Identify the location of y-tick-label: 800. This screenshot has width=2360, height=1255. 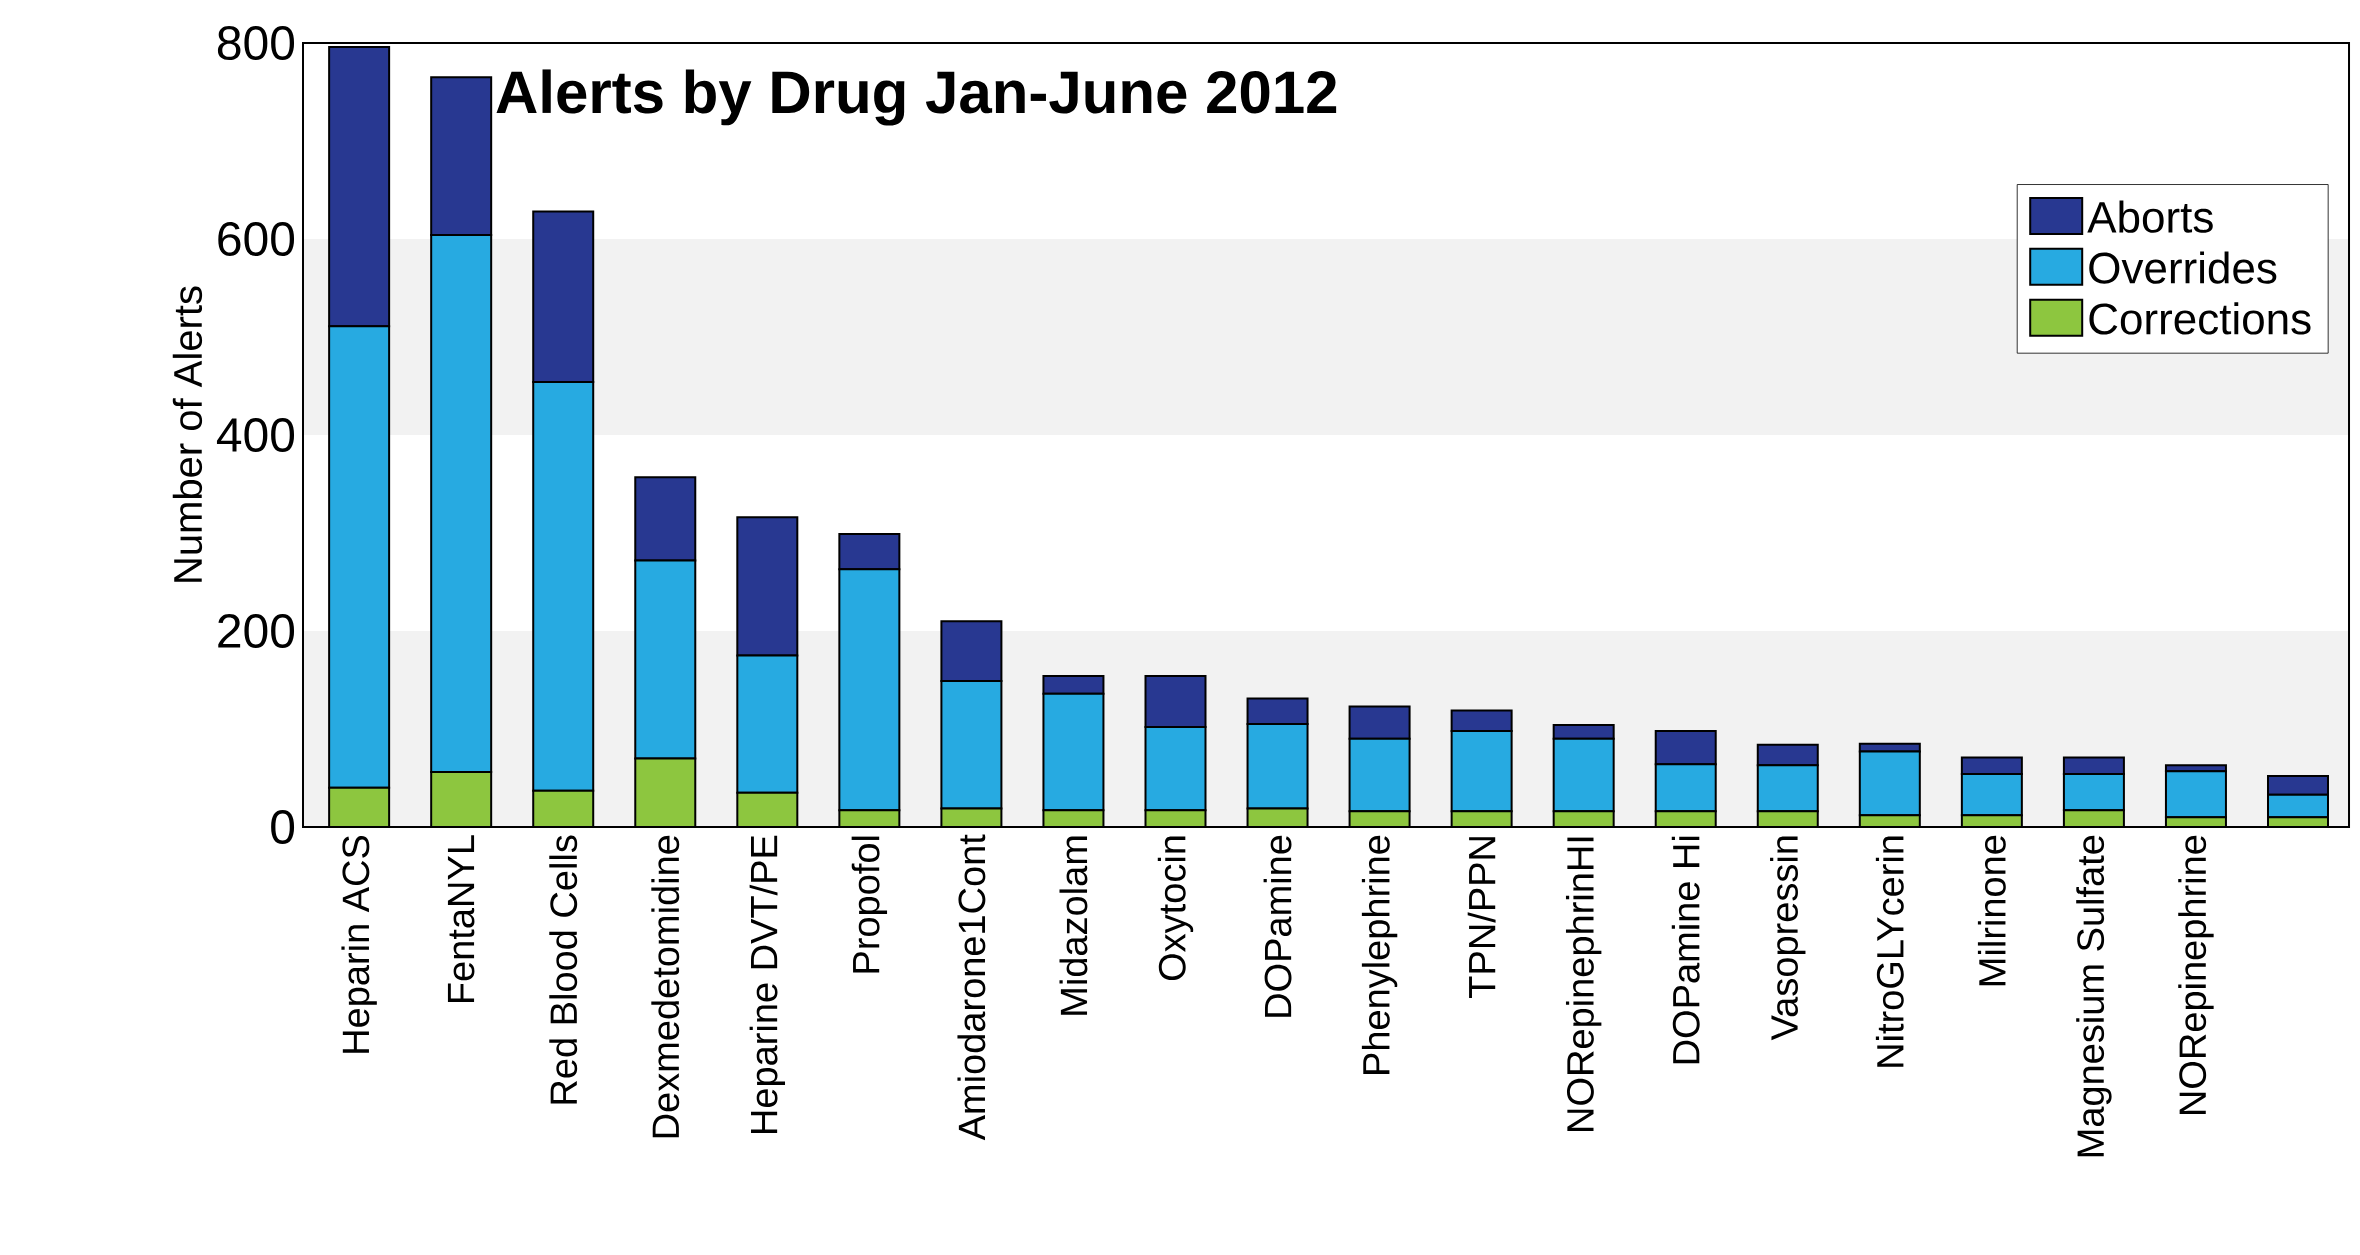
(256, 43).